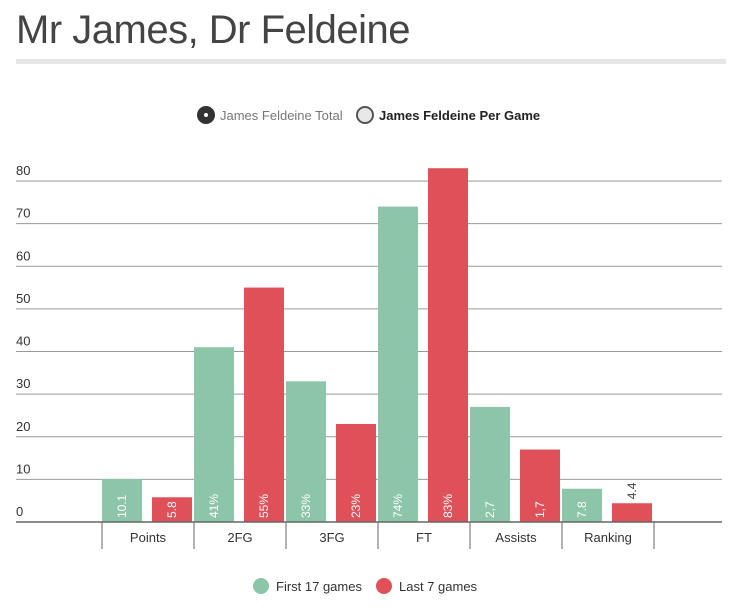 The image size is (740, 611). What do you see at coordinates (23, 213) in the screenshot?
I see `y-tick-label: 70` at bounding box center [23, 213].